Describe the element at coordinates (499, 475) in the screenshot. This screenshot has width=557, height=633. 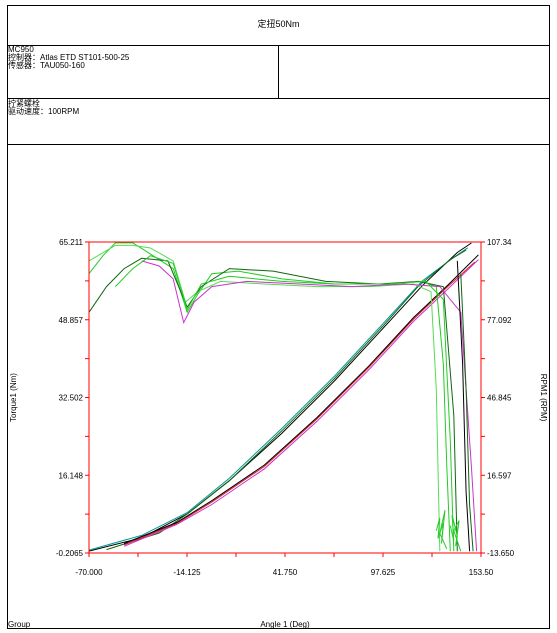
I see `y2-tick-label: 16.597` at that location.